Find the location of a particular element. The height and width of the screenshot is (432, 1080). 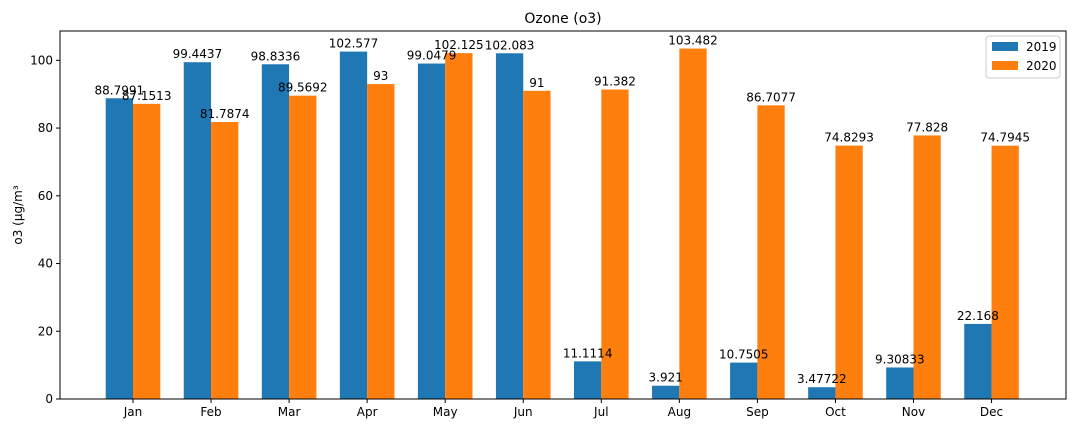

x-tick-label-may: May is located at coordinates (445, 412).